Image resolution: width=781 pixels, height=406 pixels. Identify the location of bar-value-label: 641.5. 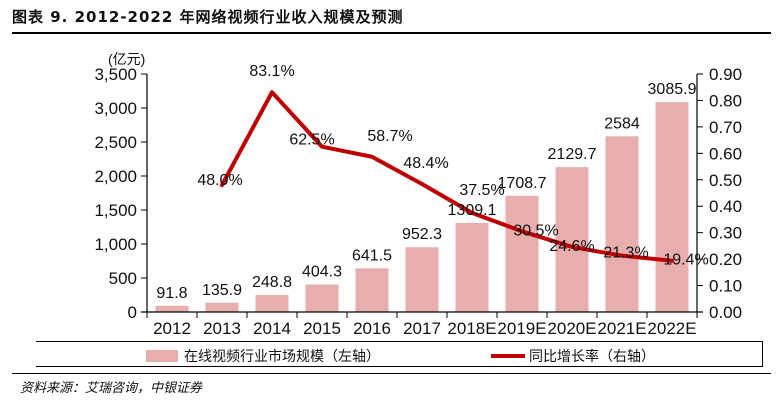
(372, 255).